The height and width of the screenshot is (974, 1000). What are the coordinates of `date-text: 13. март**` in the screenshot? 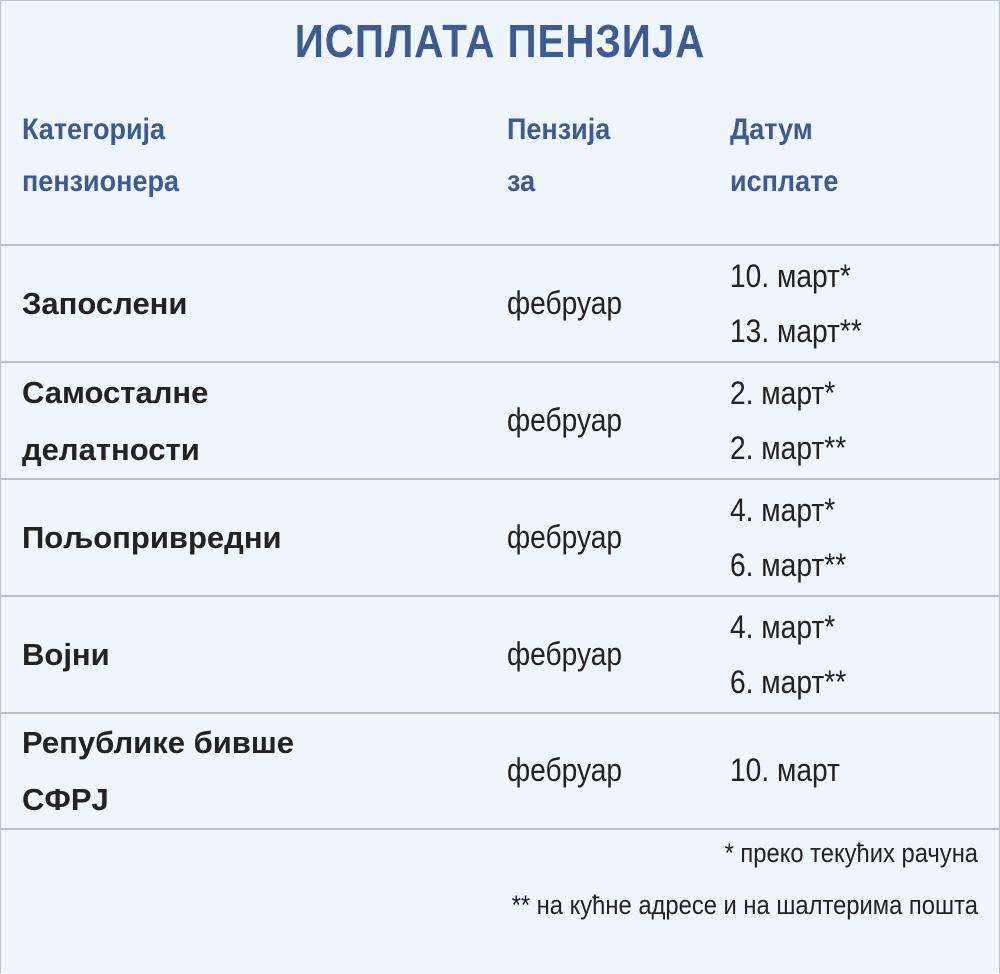 It's located at (796, 330).